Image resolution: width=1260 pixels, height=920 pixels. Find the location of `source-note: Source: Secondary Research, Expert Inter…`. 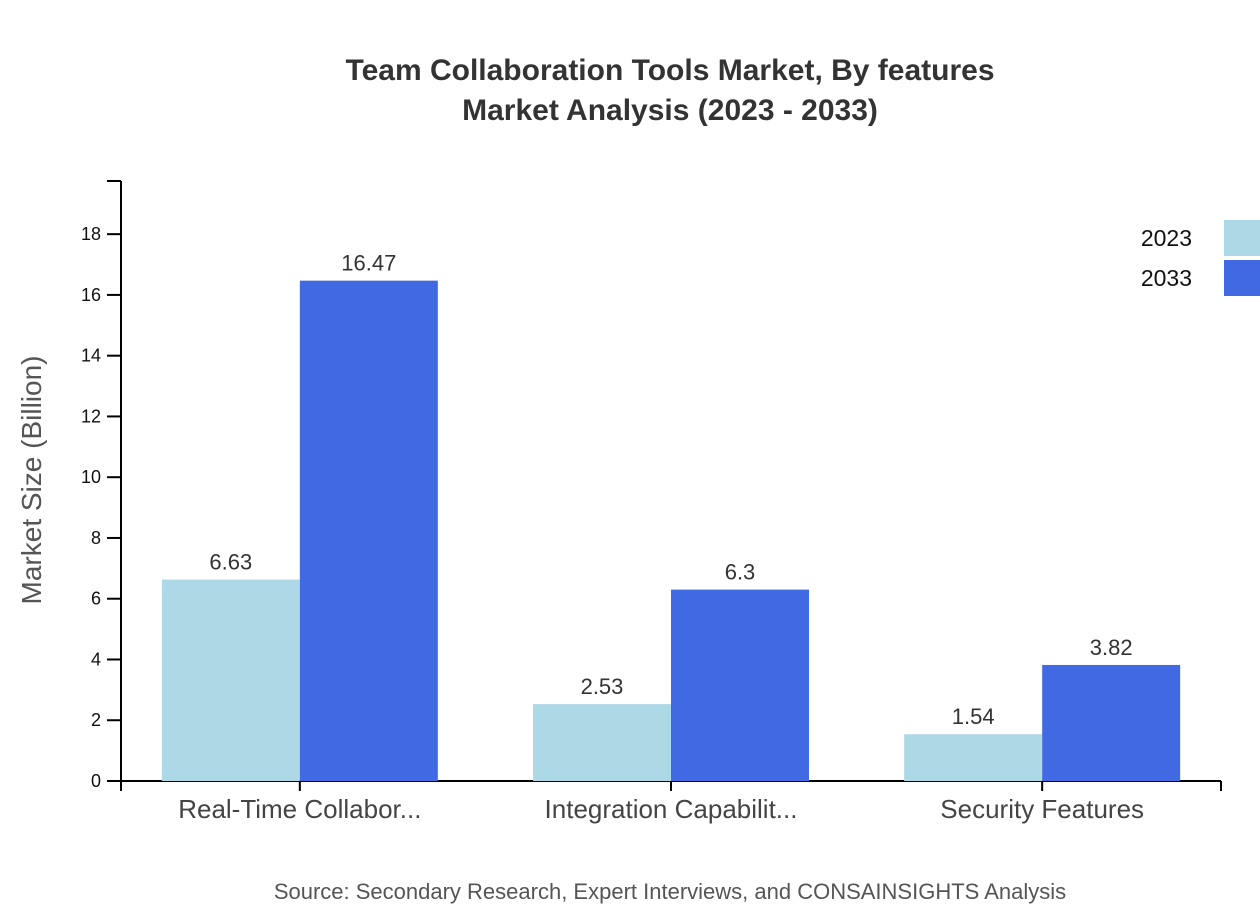

source-note: Source: Secondary Research, Expert Inter… is located at coordinates (670, 891).